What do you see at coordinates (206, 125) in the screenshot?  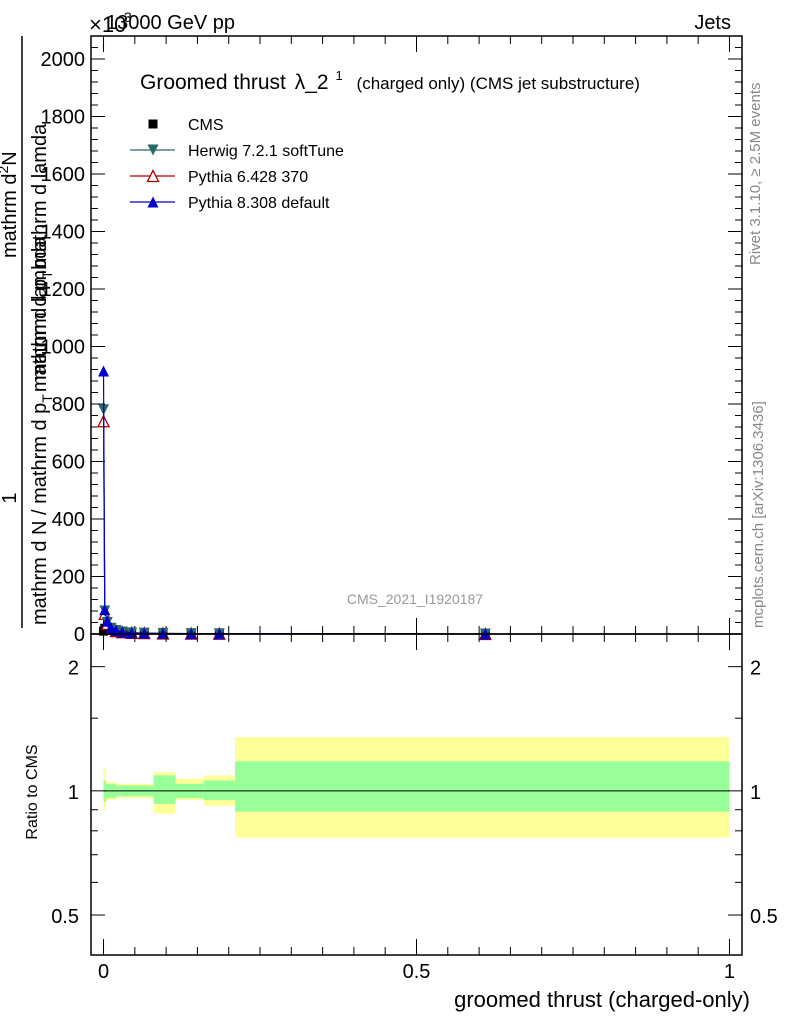 I see `legend-label: CMS` at bounding box center [206, 125].